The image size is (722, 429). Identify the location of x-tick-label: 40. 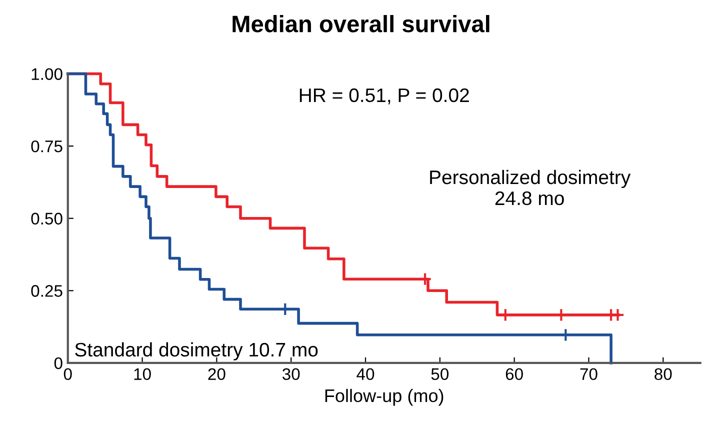
(365, 374).